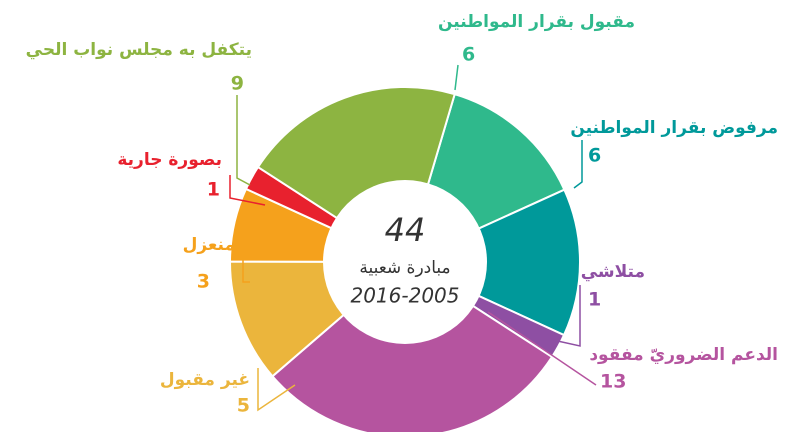 This screenshot has height=432, width=786. Describe the element at coordinates (203, 282) in the screenshot. I see `value-label: 3` at that location.